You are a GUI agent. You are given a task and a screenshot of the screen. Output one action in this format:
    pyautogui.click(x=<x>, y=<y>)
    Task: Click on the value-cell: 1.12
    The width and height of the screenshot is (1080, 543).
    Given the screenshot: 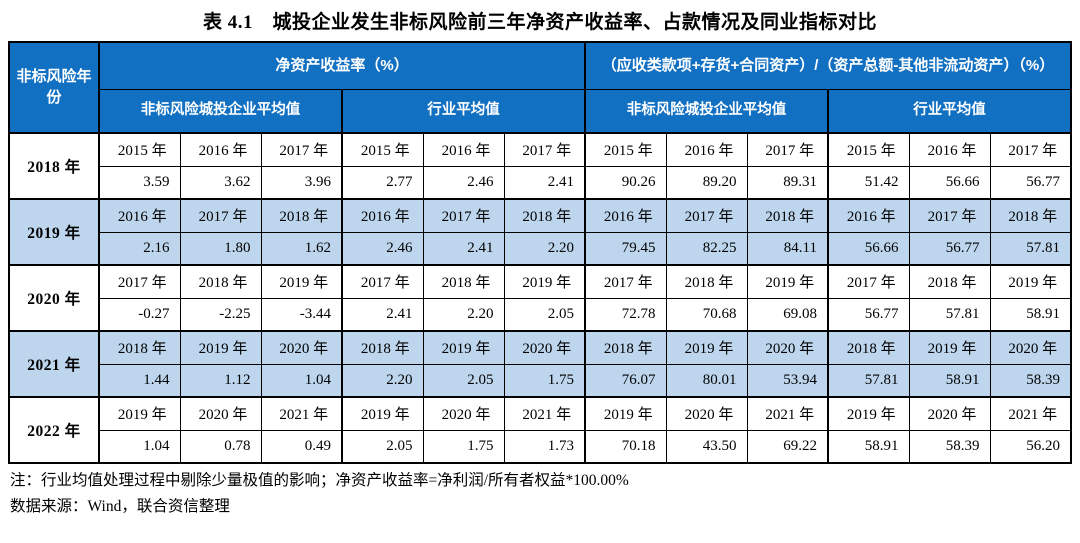 What is the action you would take?
    pyautogui.click(x=220, y=380)
    